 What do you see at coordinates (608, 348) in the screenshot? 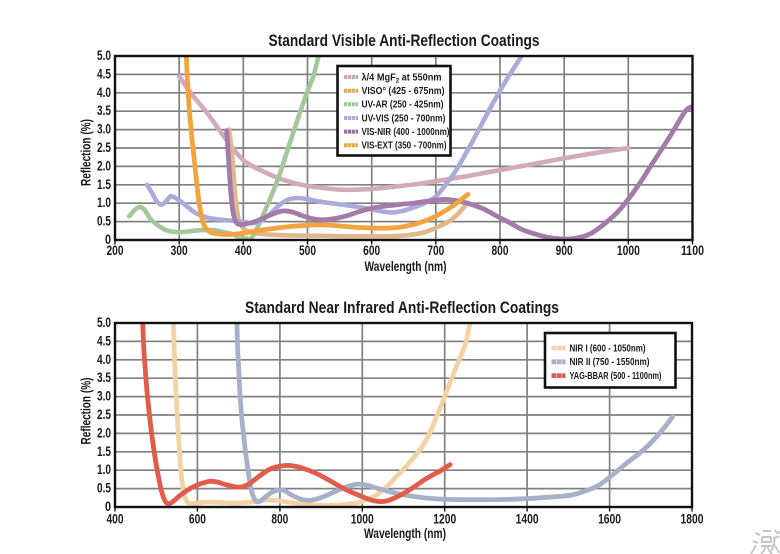
I see `svg-text: NIR I (600 - 1050nm)` at bounding box center [608, 348].